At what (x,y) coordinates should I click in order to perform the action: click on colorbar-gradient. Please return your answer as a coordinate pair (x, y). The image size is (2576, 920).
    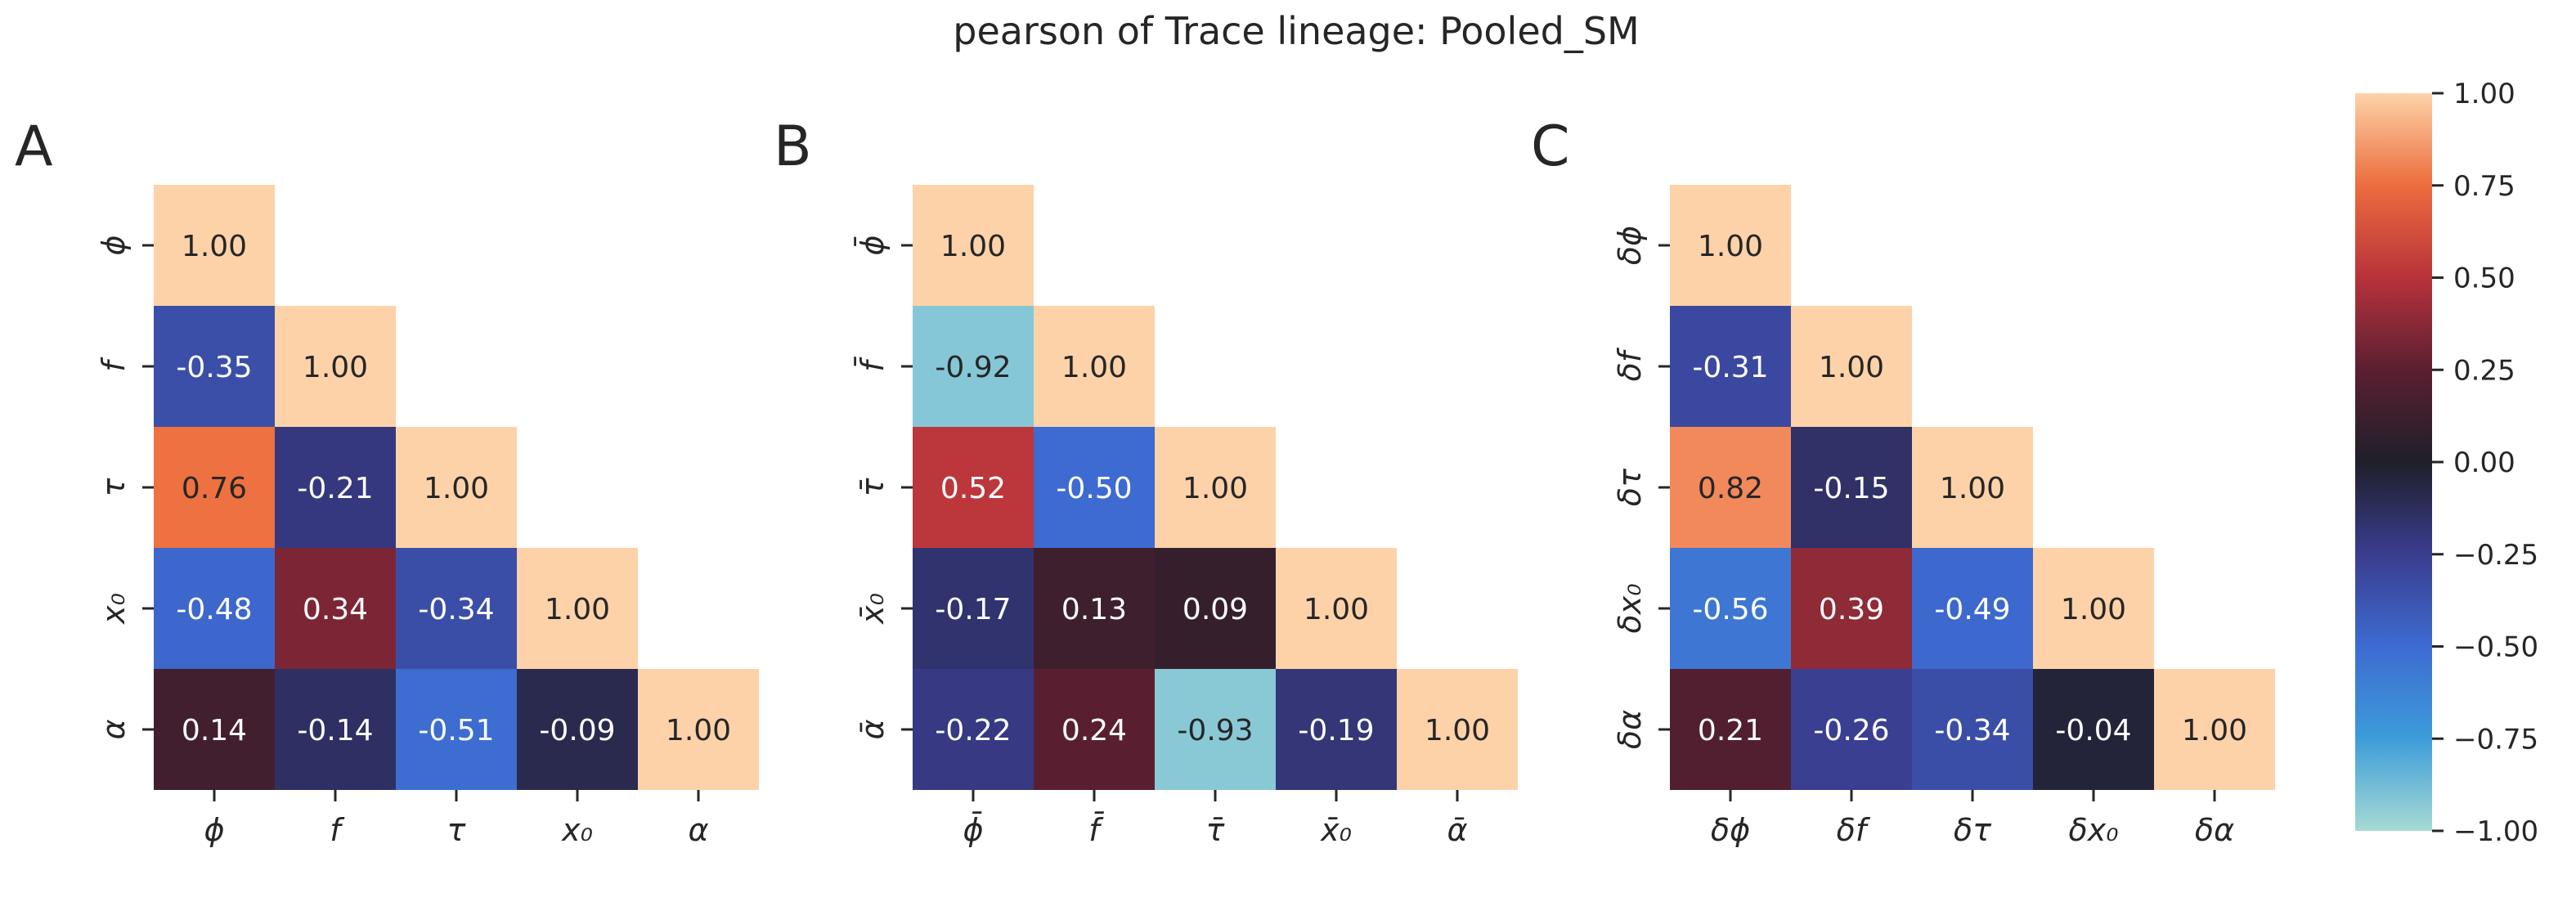
    Looking at the image, I should click on (2394, 462).